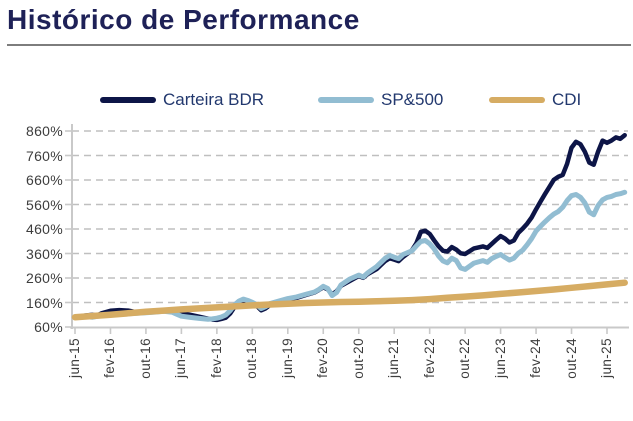 Image resolution: width=633 pixels, height=421 pixels. I want to click on legend-label: CDI, so click(567, 99).